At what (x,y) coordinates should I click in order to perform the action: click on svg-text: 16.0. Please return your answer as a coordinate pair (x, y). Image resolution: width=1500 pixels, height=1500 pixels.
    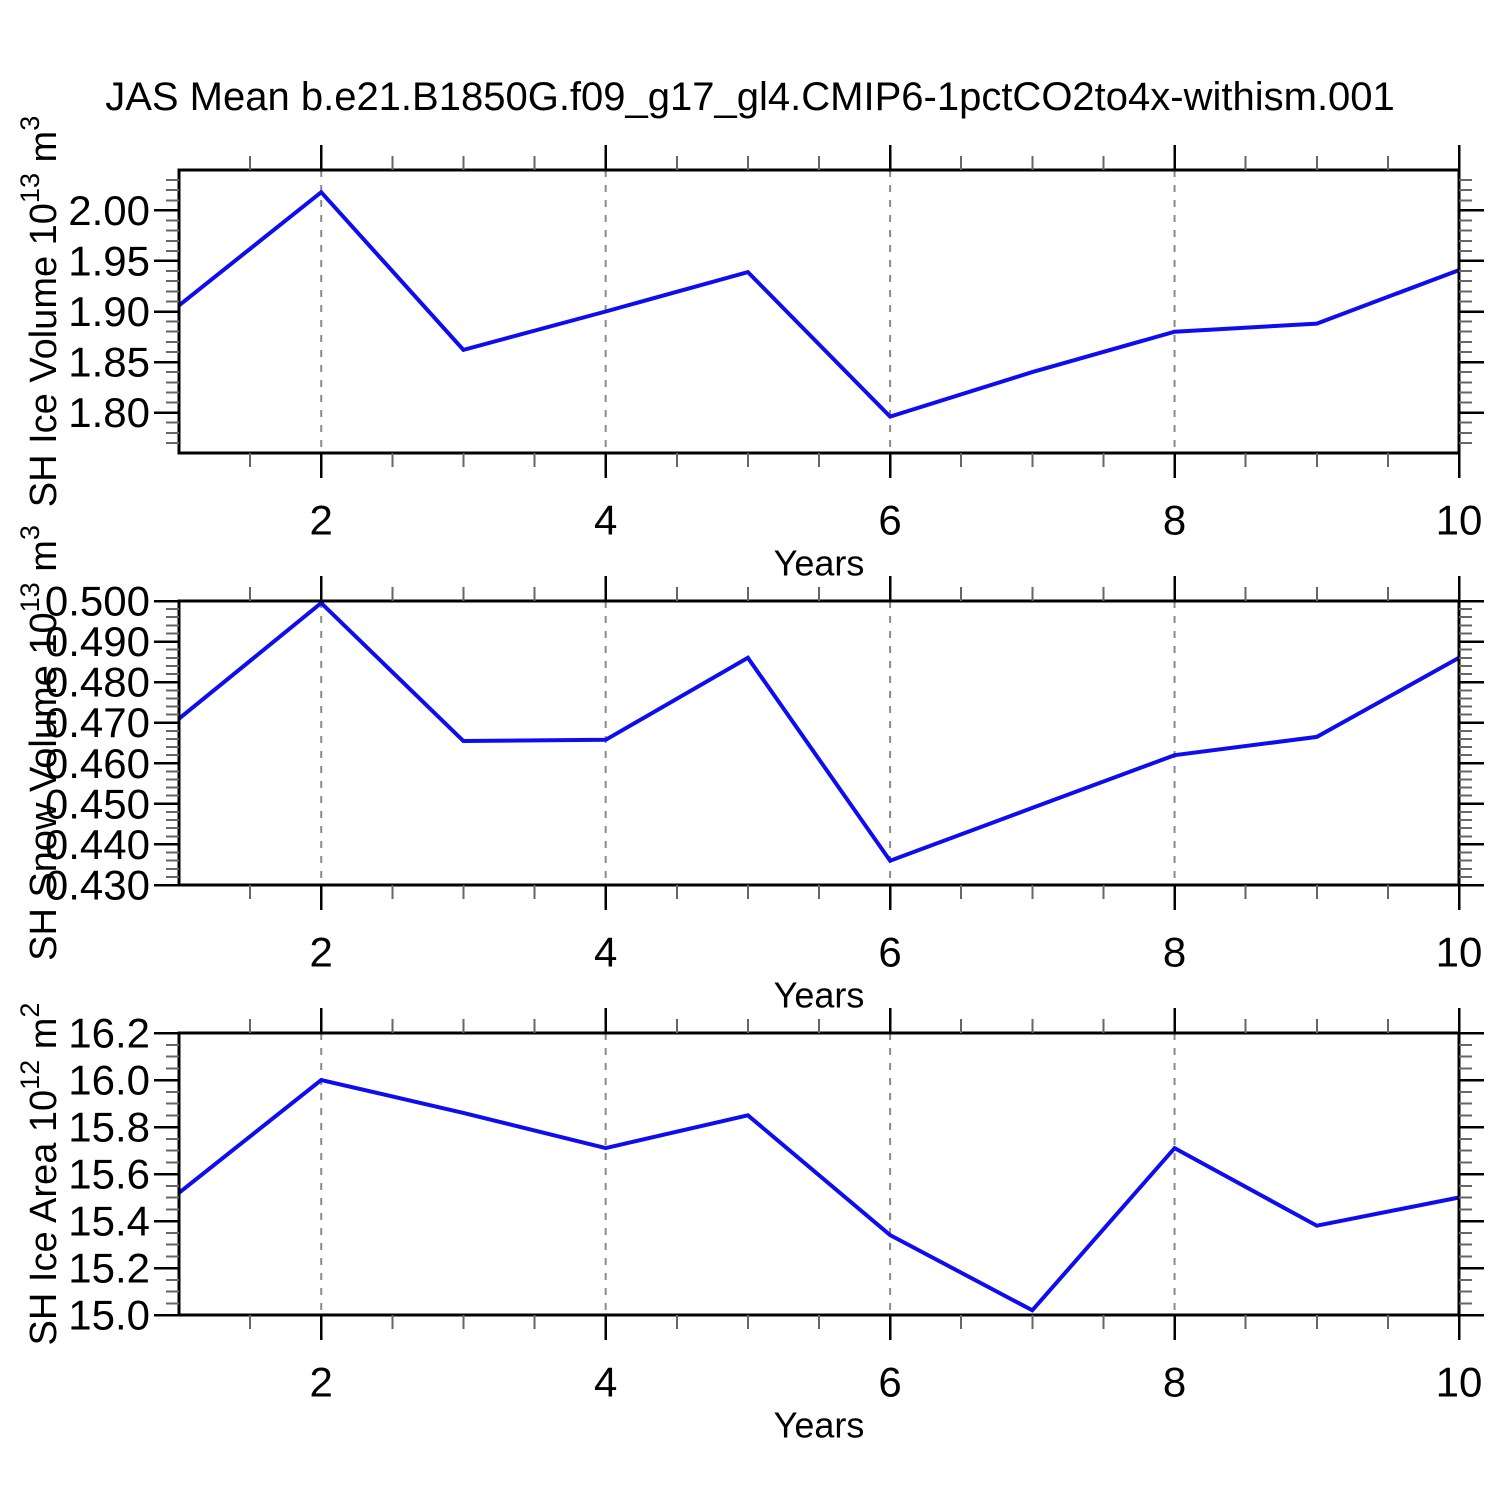
    Looking at the image, I should click on (109, 1080).